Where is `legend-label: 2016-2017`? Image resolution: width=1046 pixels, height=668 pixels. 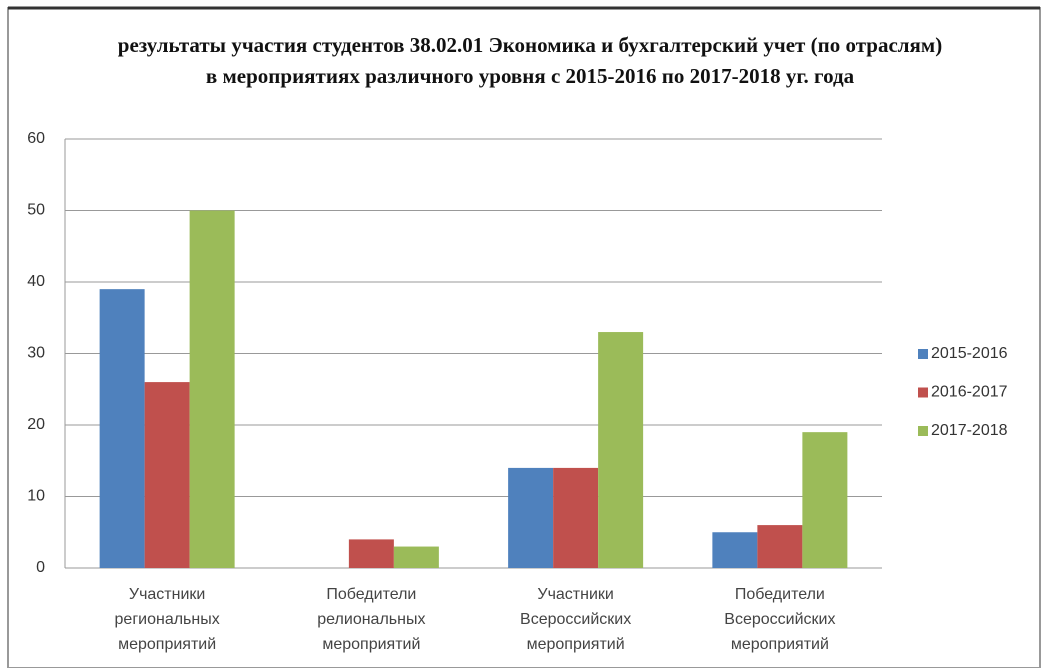 legend-label: 2016-2017 is located at coordinates (969, 392).